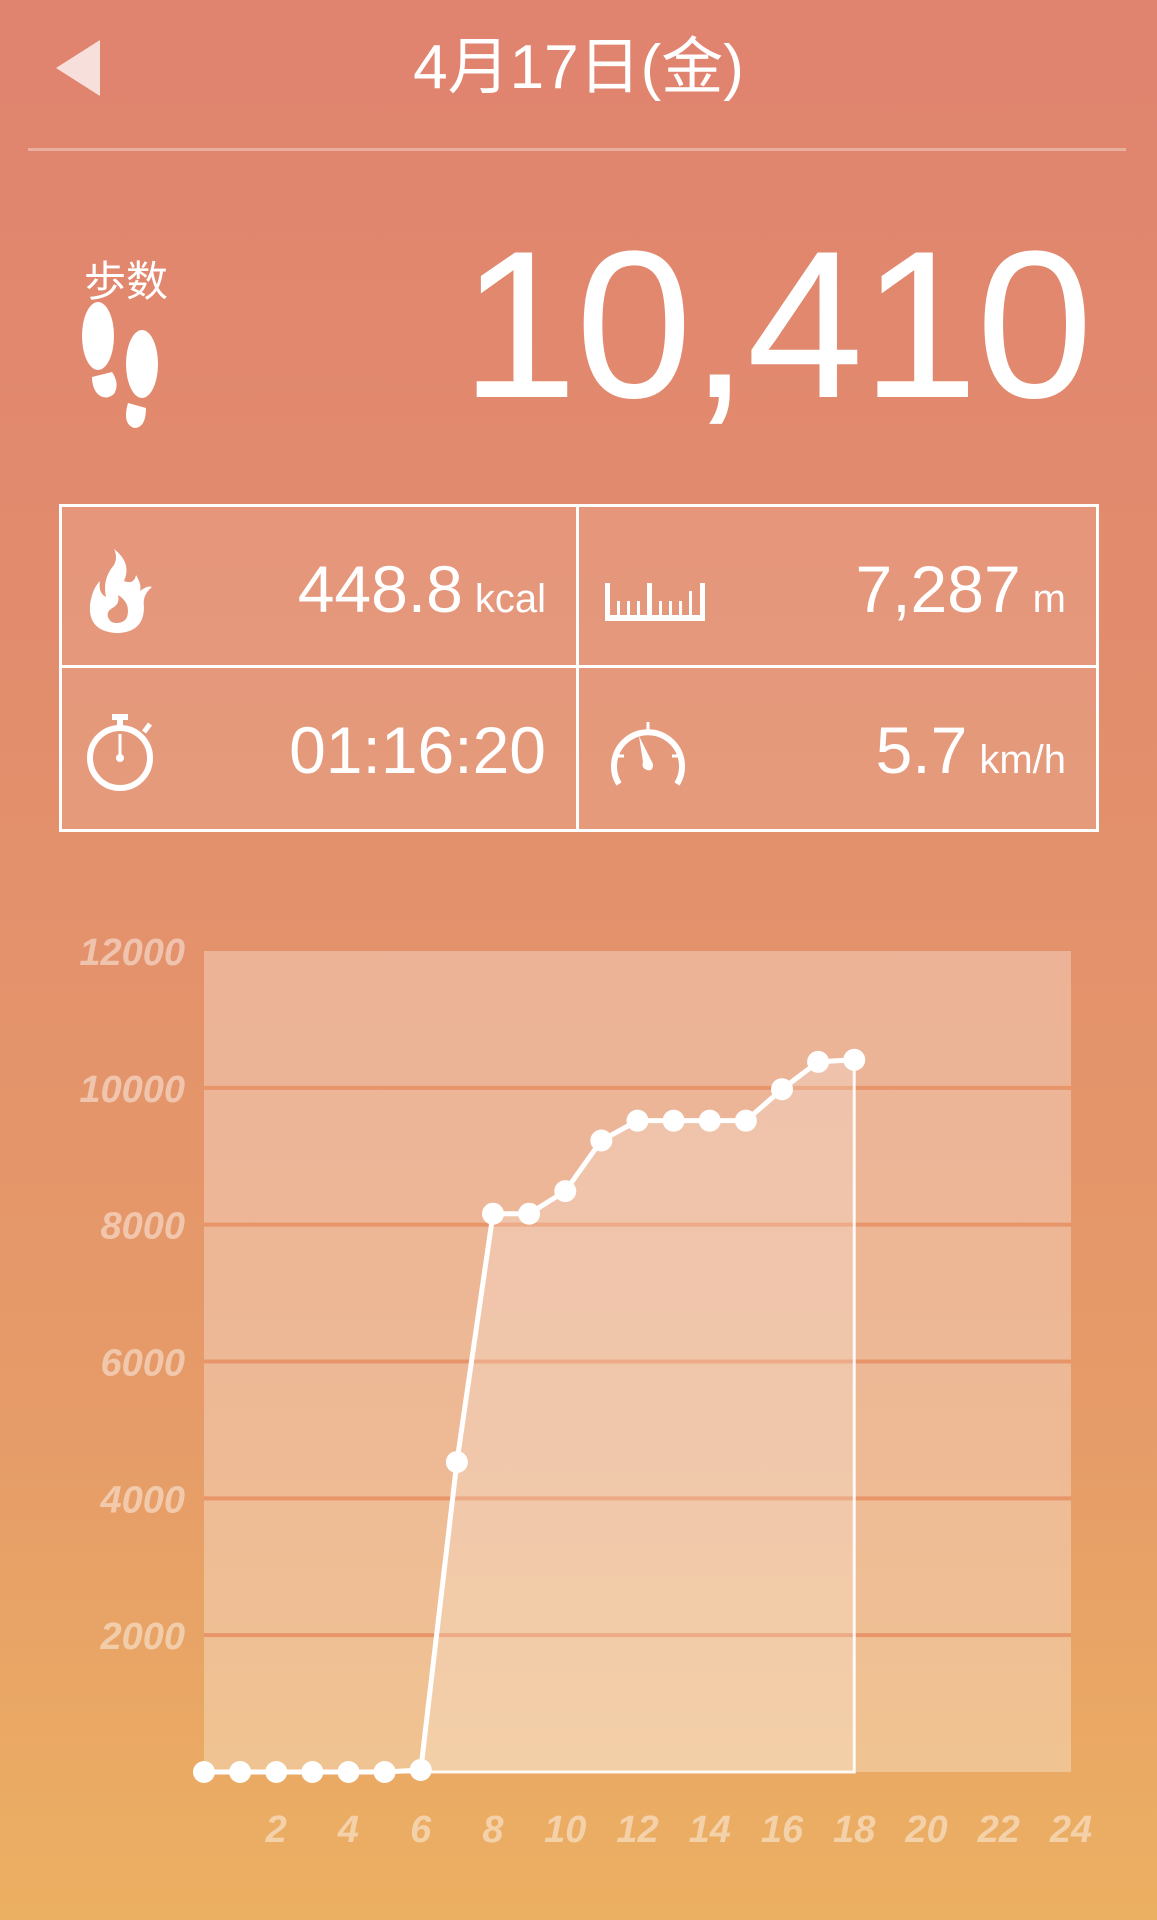 The image size is (1157, 1920). I want to click on page-title: 4月17日(金), so click(578, 67).